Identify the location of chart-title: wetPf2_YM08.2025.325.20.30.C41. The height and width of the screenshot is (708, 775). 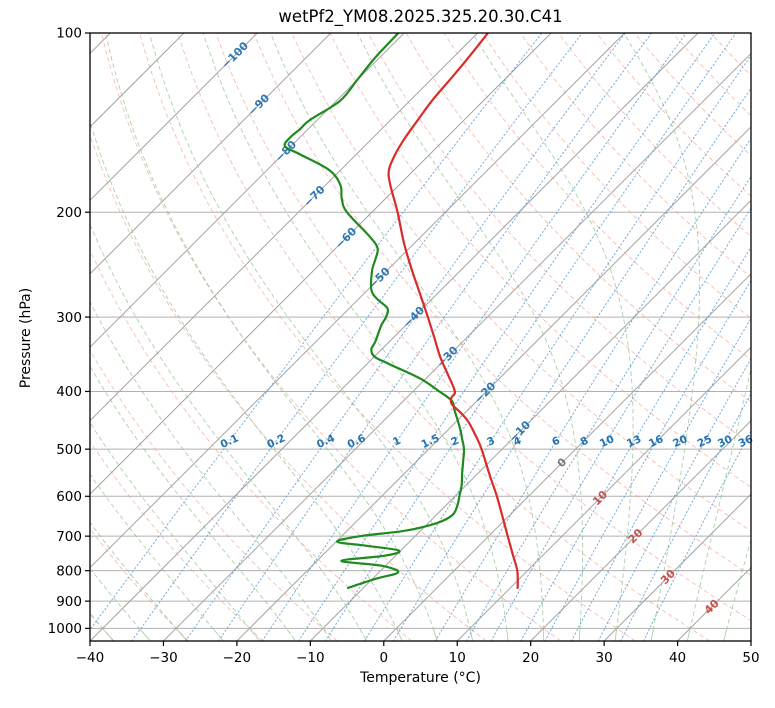
(420, 16).